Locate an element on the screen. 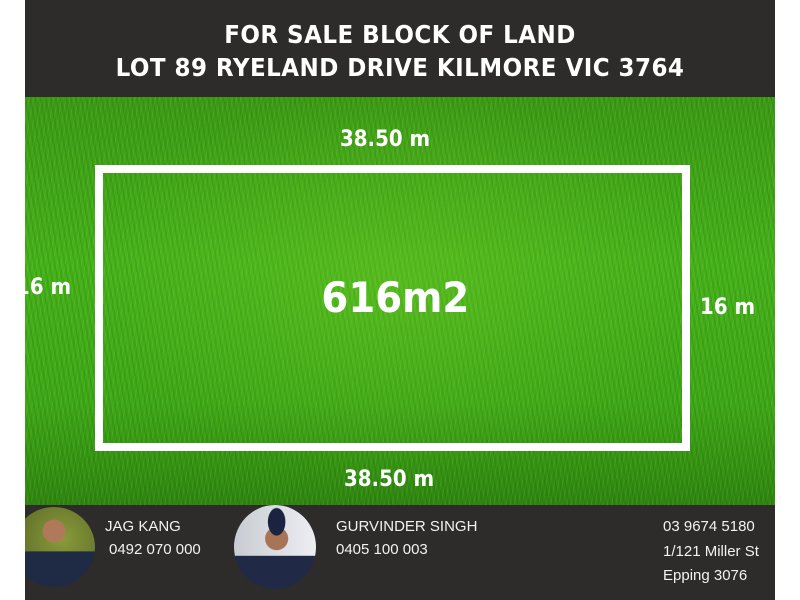 The image size is (800, 600). lot-area: 616m2 is located at coordinates (395, 297).